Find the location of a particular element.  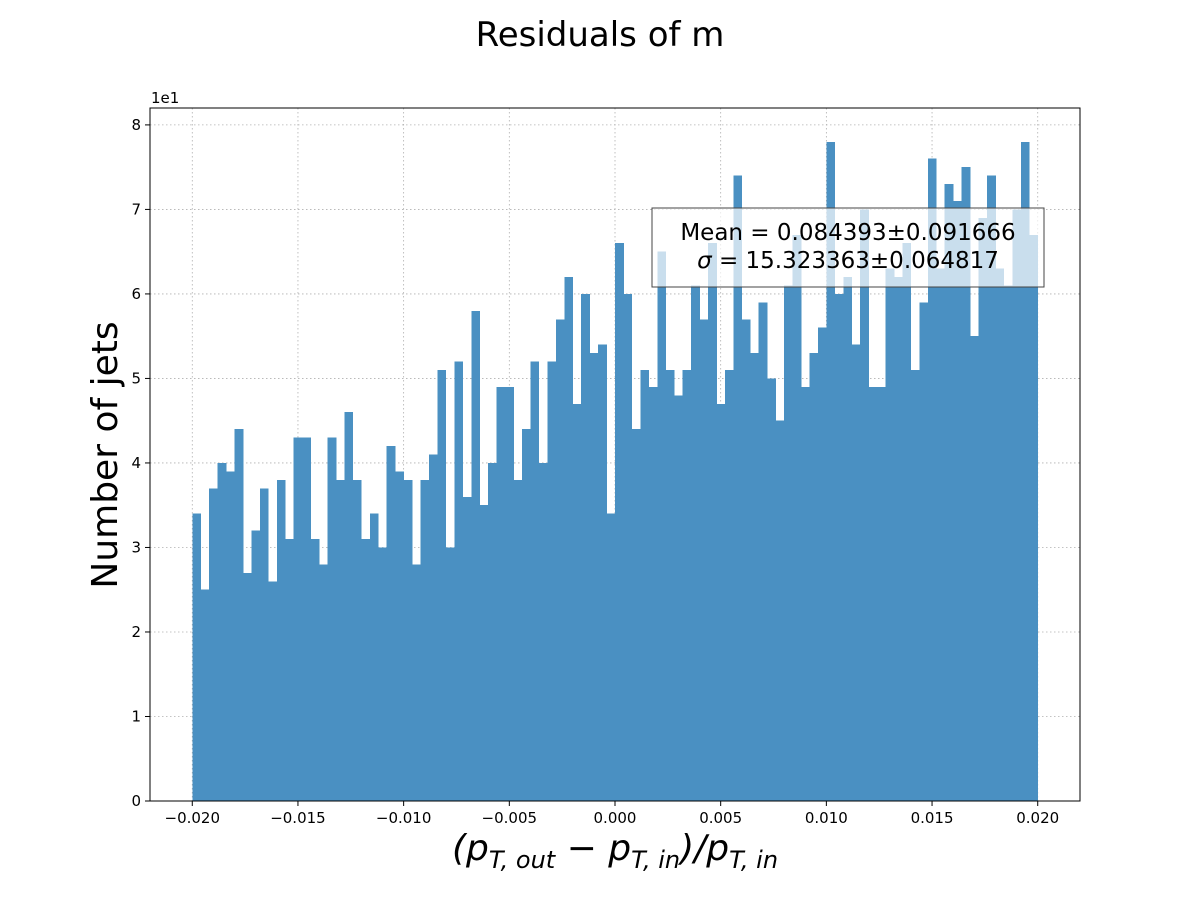

x-axis-label: (pT, out − pT, in)/pT, in is located at coordinates (615, 851).